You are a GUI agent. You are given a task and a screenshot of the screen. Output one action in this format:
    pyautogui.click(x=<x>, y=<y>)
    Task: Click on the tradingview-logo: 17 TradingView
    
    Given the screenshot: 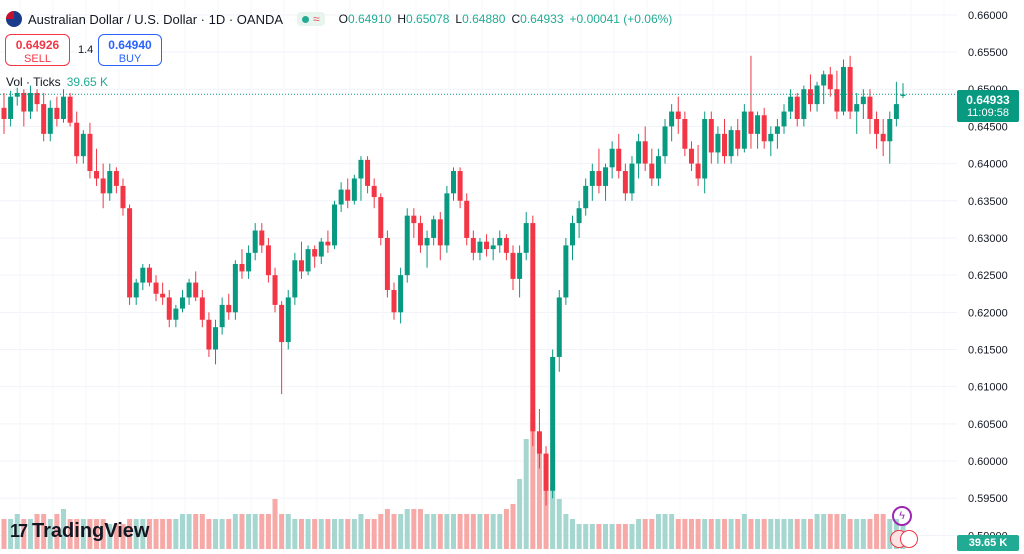 What is the action you would take?
    pyautogui.click(x=79, y=531)
    